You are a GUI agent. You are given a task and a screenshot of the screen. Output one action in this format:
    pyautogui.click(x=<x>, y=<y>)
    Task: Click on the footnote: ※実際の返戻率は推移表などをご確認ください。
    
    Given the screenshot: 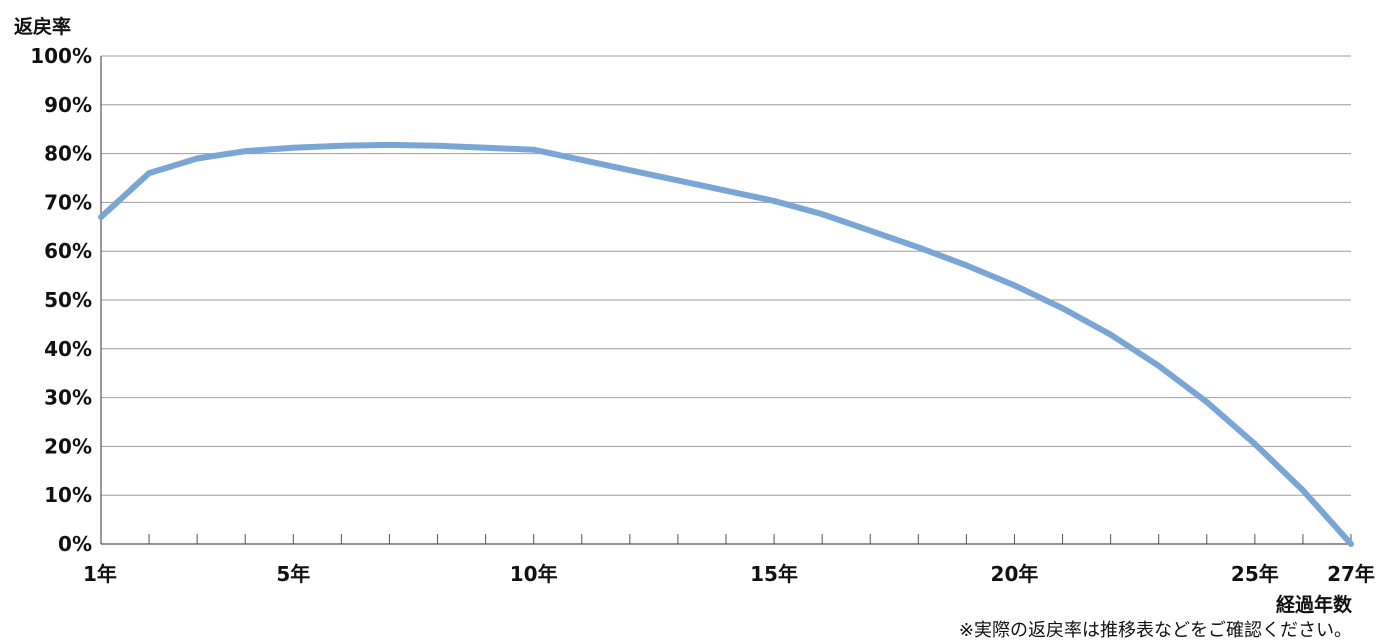 What is the action you would take?
    pyautogui.click(x=1155, y=630)
    